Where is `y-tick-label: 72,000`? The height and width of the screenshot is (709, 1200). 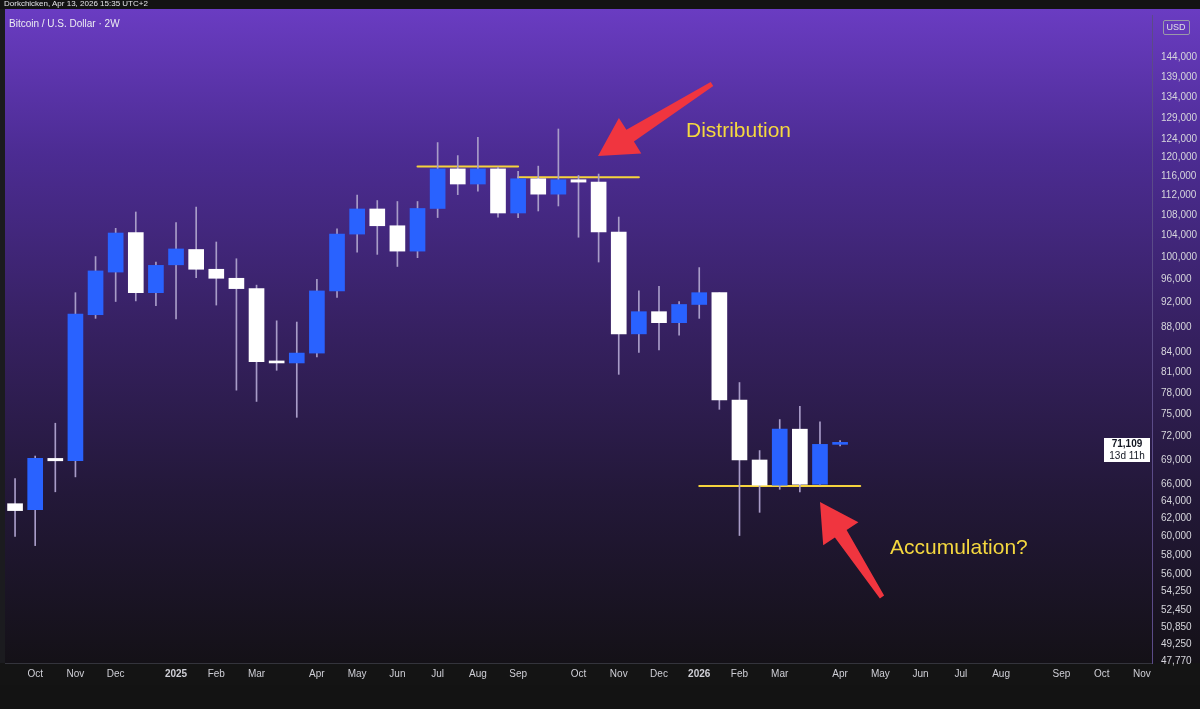 y-tick-label: 72,000 is located at coordinates (1177, 436).